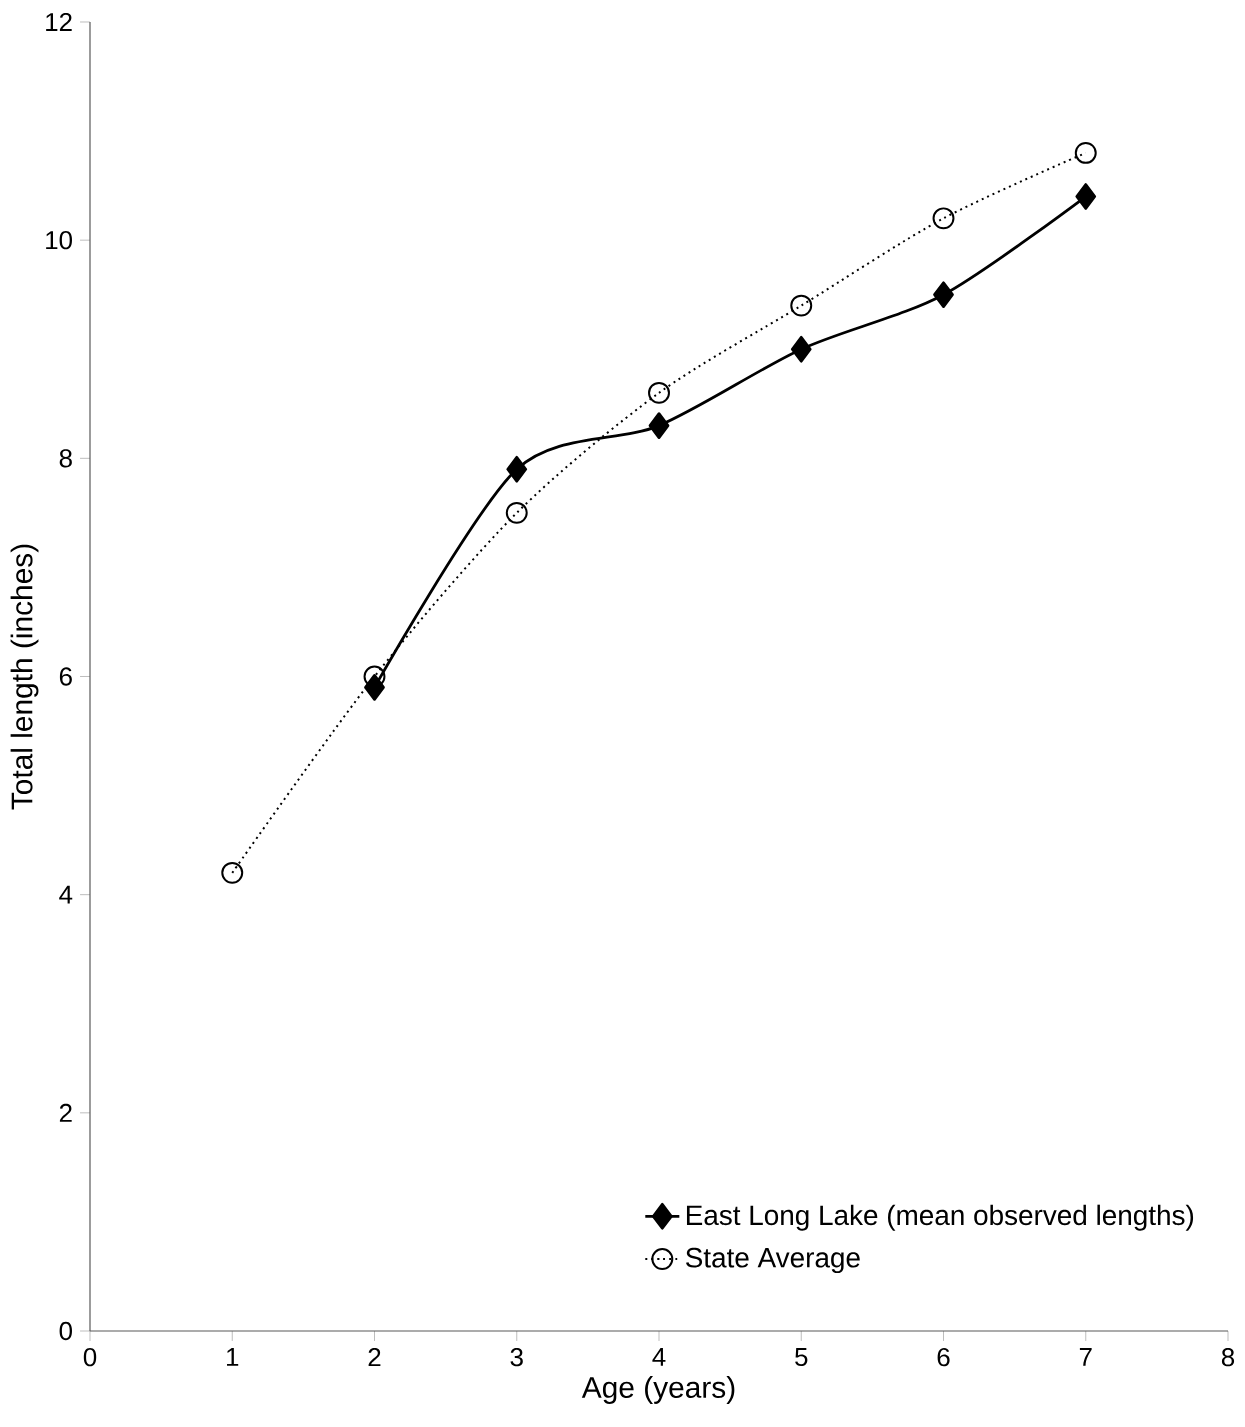 This screenshot has height=1427, width=1245. What do you see at coordinates (516, 1357) in the screenshot?
I see `x-tick-label: 3` at bounding box center [516, 1357].